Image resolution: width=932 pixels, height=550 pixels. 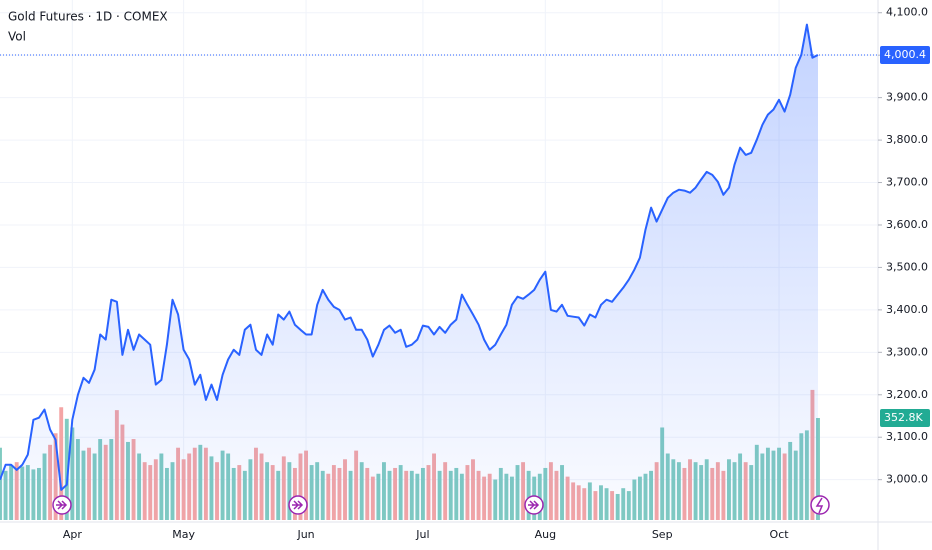 What do you see at coordinates (907, 139) in the screenshot?
I see `y-tick-label: 3,800.0` at bounding box center [907, 139].